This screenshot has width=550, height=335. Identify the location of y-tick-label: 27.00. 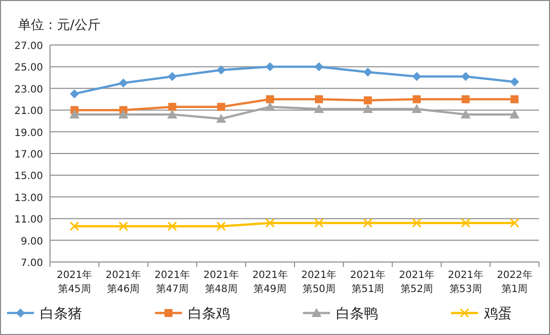
(28, 46).